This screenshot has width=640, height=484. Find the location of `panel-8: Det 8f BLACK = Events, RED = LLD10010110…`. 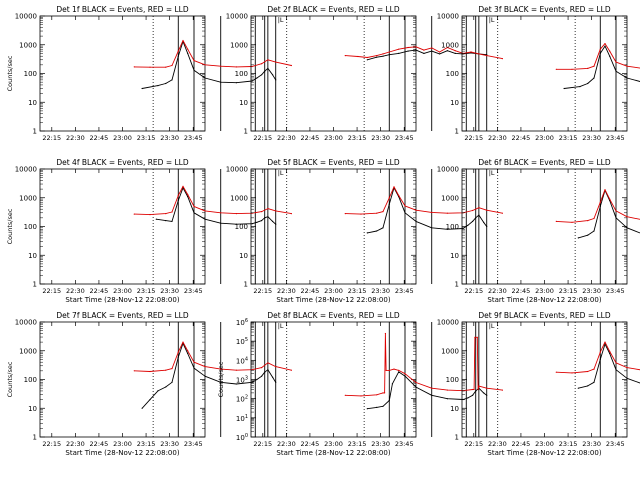

panel-8: Det 8f BLACK = Events, RED = LLD10010110… is located at coordinates (360, 384).